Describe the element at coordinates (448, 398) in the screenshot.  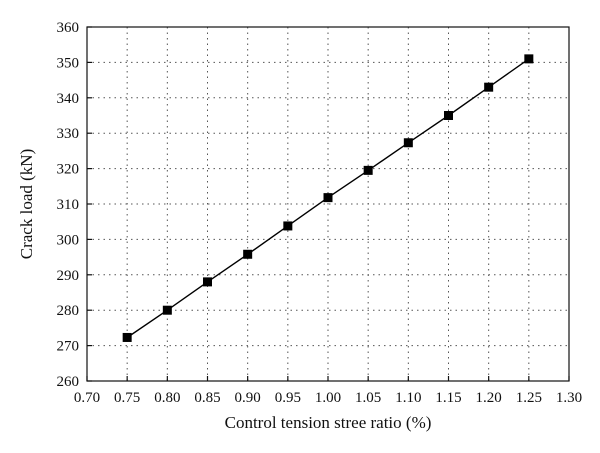
I see `x-tick-label: 1.15` at that location.